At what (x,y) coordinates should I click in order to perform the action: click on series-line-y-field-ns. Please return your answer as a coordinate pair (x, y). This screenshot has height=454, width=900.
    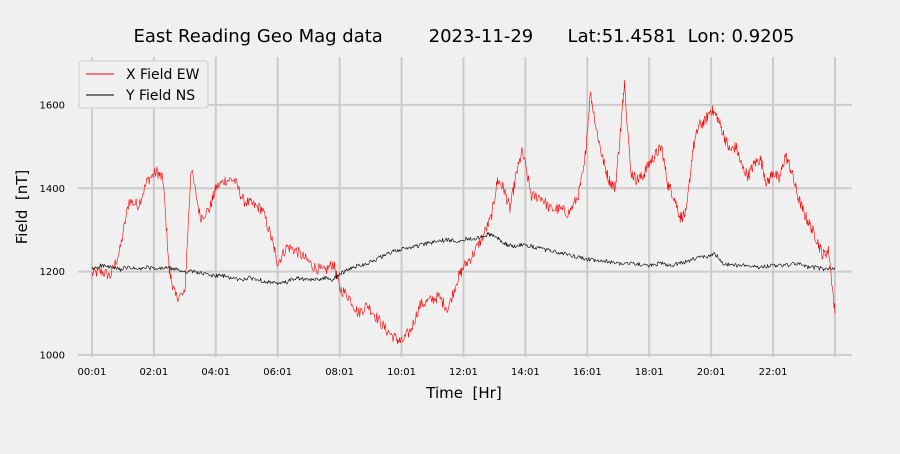
    Looking at the image, I should click on (463, 258).